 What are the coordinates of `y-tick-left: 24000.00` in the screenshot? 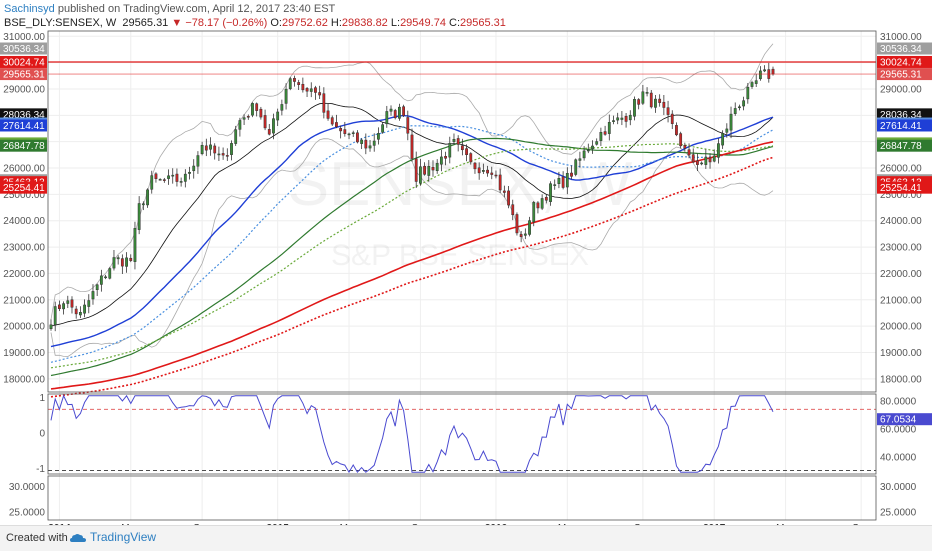 It's located at (24, 221).